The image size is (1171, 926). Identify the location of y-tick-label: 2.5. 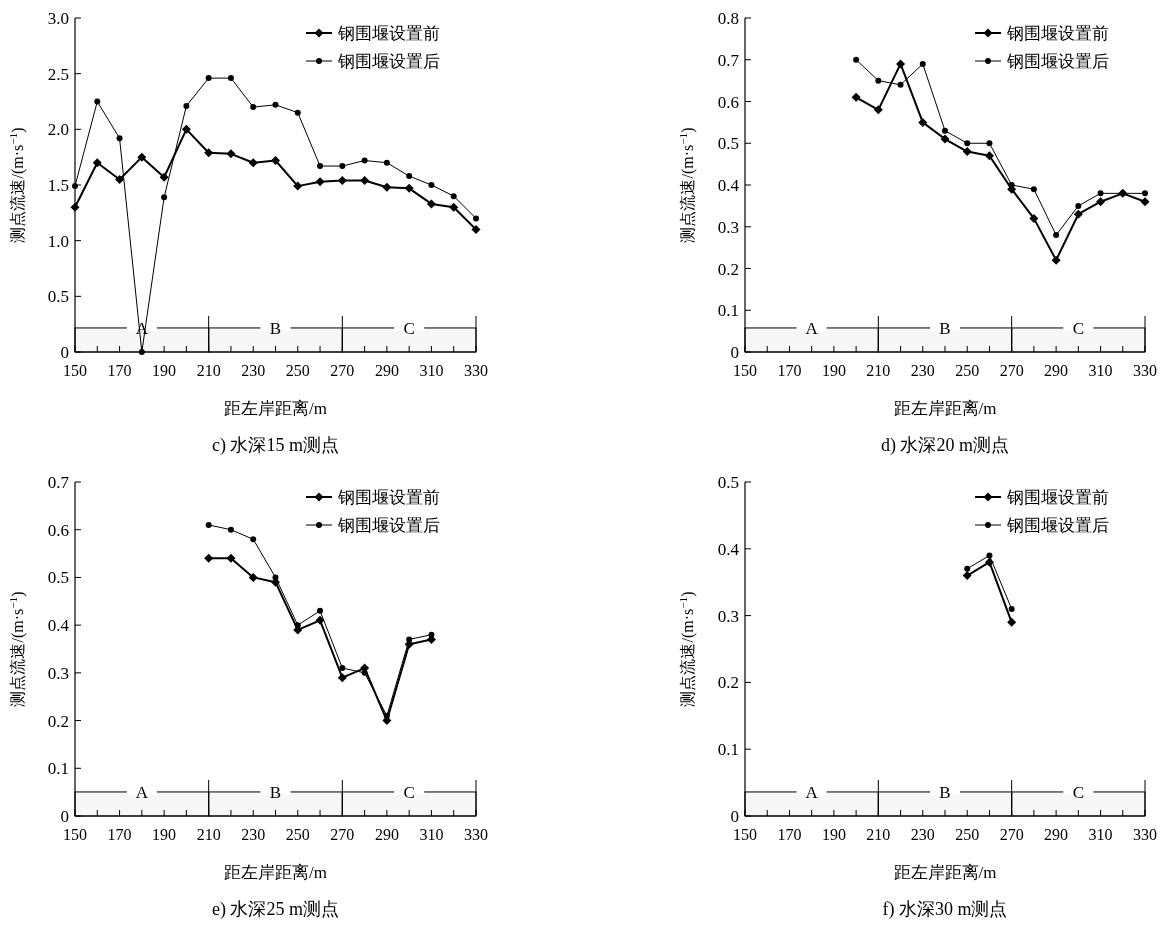
(58, 74).